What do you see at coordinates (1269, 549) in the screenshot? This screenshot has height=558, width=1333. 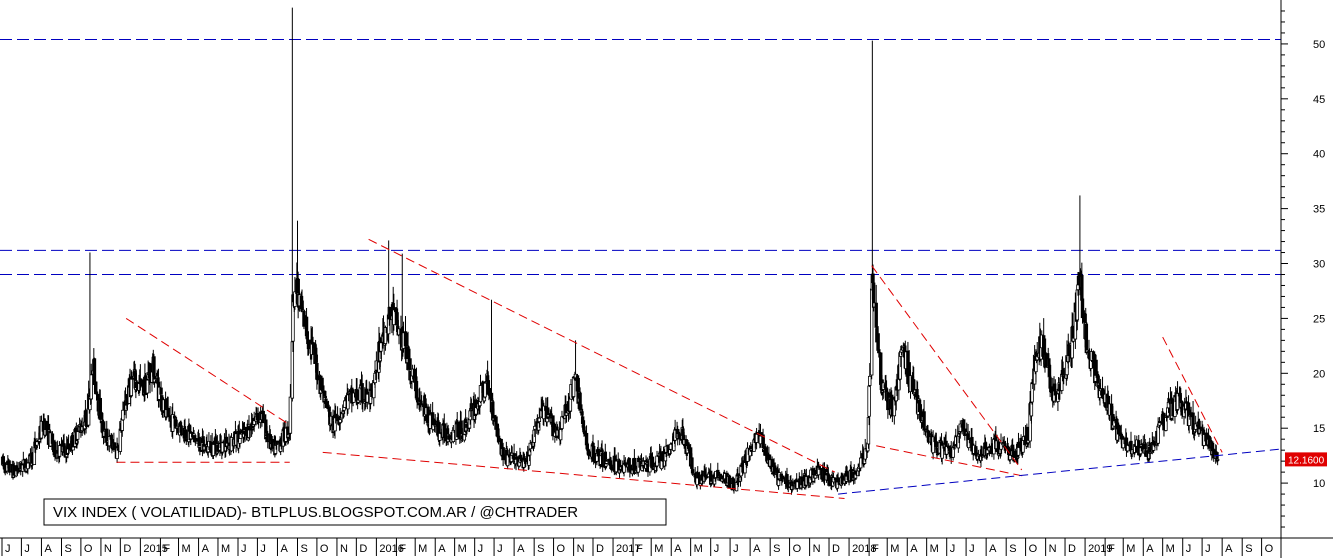 I see `x-tick-label-64: O` at bounding box center [1269, 549].